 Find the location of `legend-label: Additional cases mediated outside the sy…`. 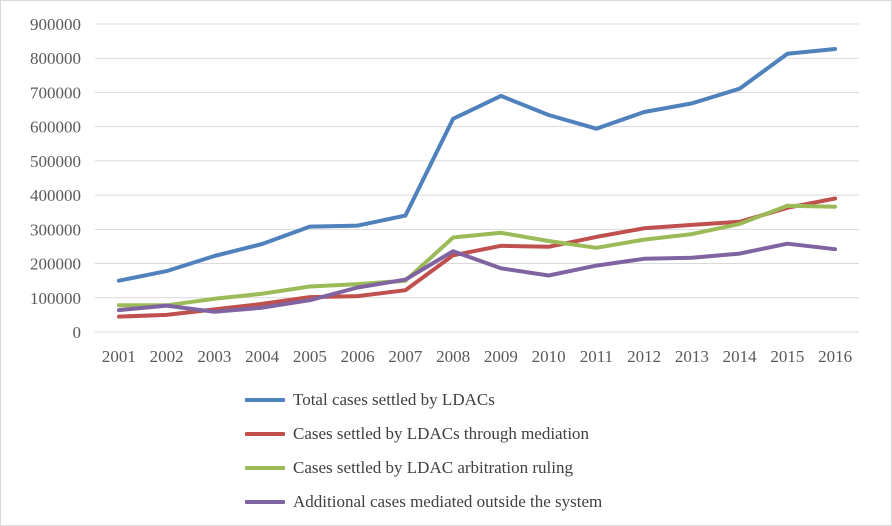

legend-label: Additional cases mediated outside the sy… is located at coordinates (448, 501).